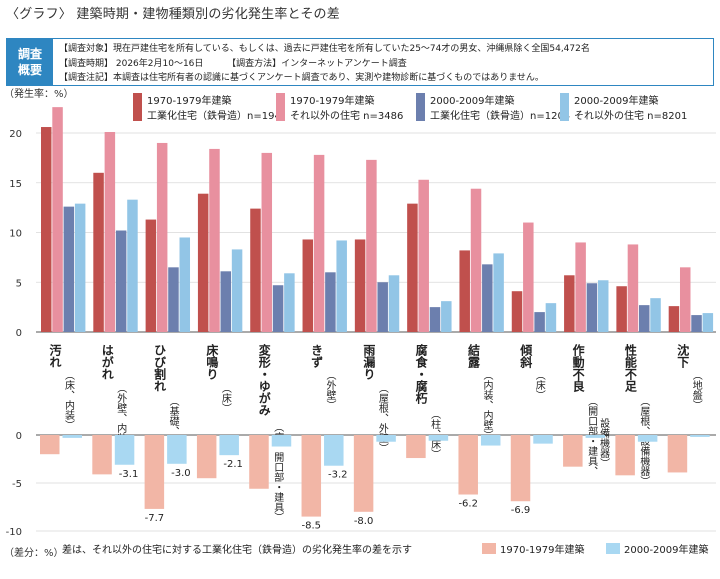 This screenshot has width=720, height=579. What do you see at coordinates (19, 333) in the screenshot?
I see `y-tick-label-top: 0` at bounding box center [19, 333].